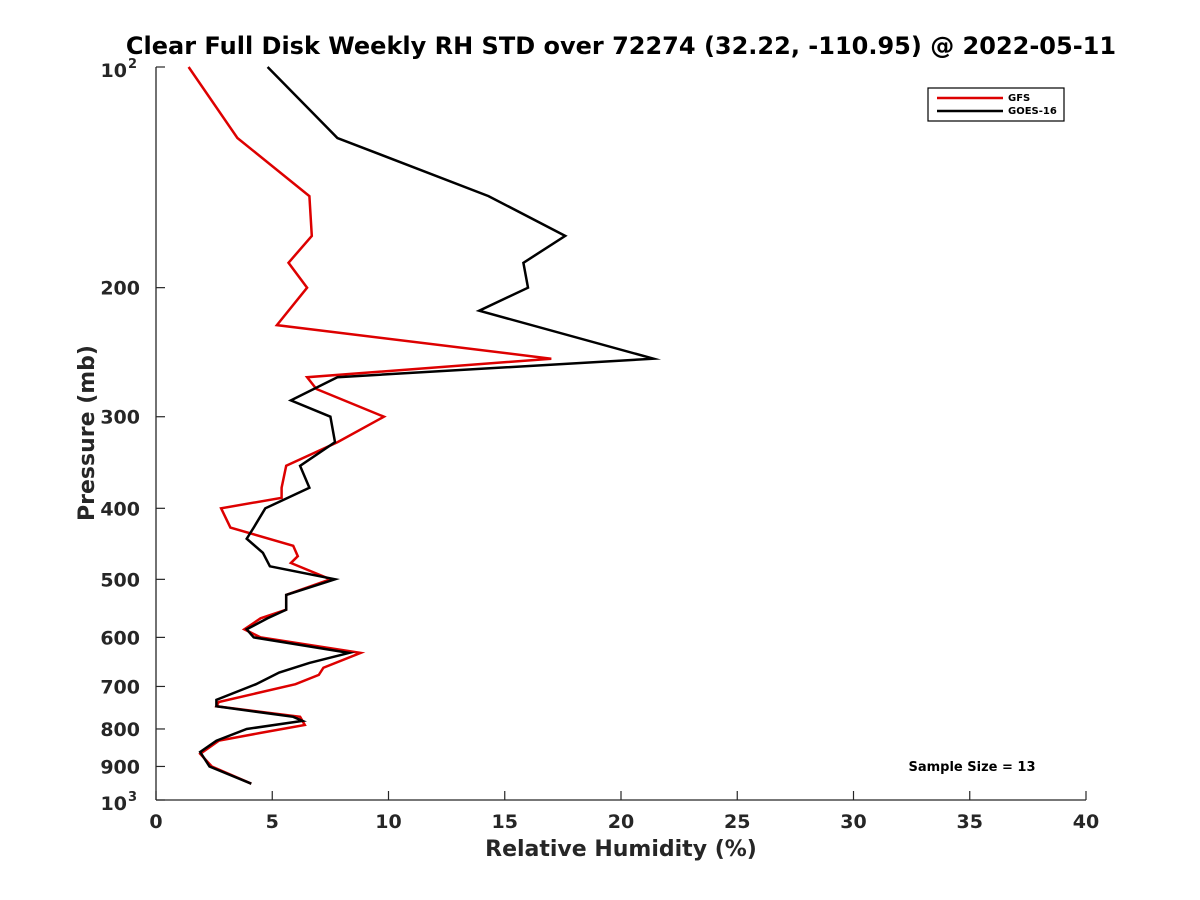 This screenshot has height=900, width=1200. Describe the element at coordinates (87, 433) in the screenshot. I see `y-axis-label: Pressure (mb)` at that location.